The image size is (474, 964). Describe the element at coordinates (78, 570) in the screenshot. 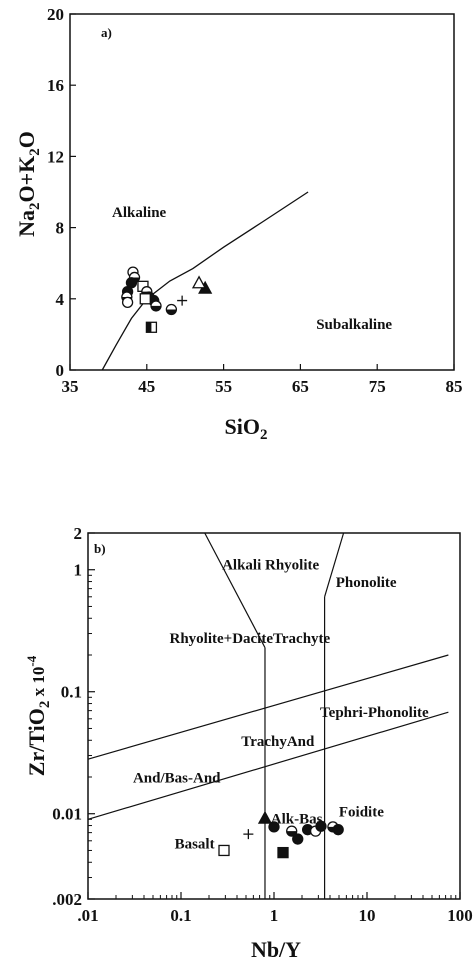

I see `y-tick-label: 1` at that location.